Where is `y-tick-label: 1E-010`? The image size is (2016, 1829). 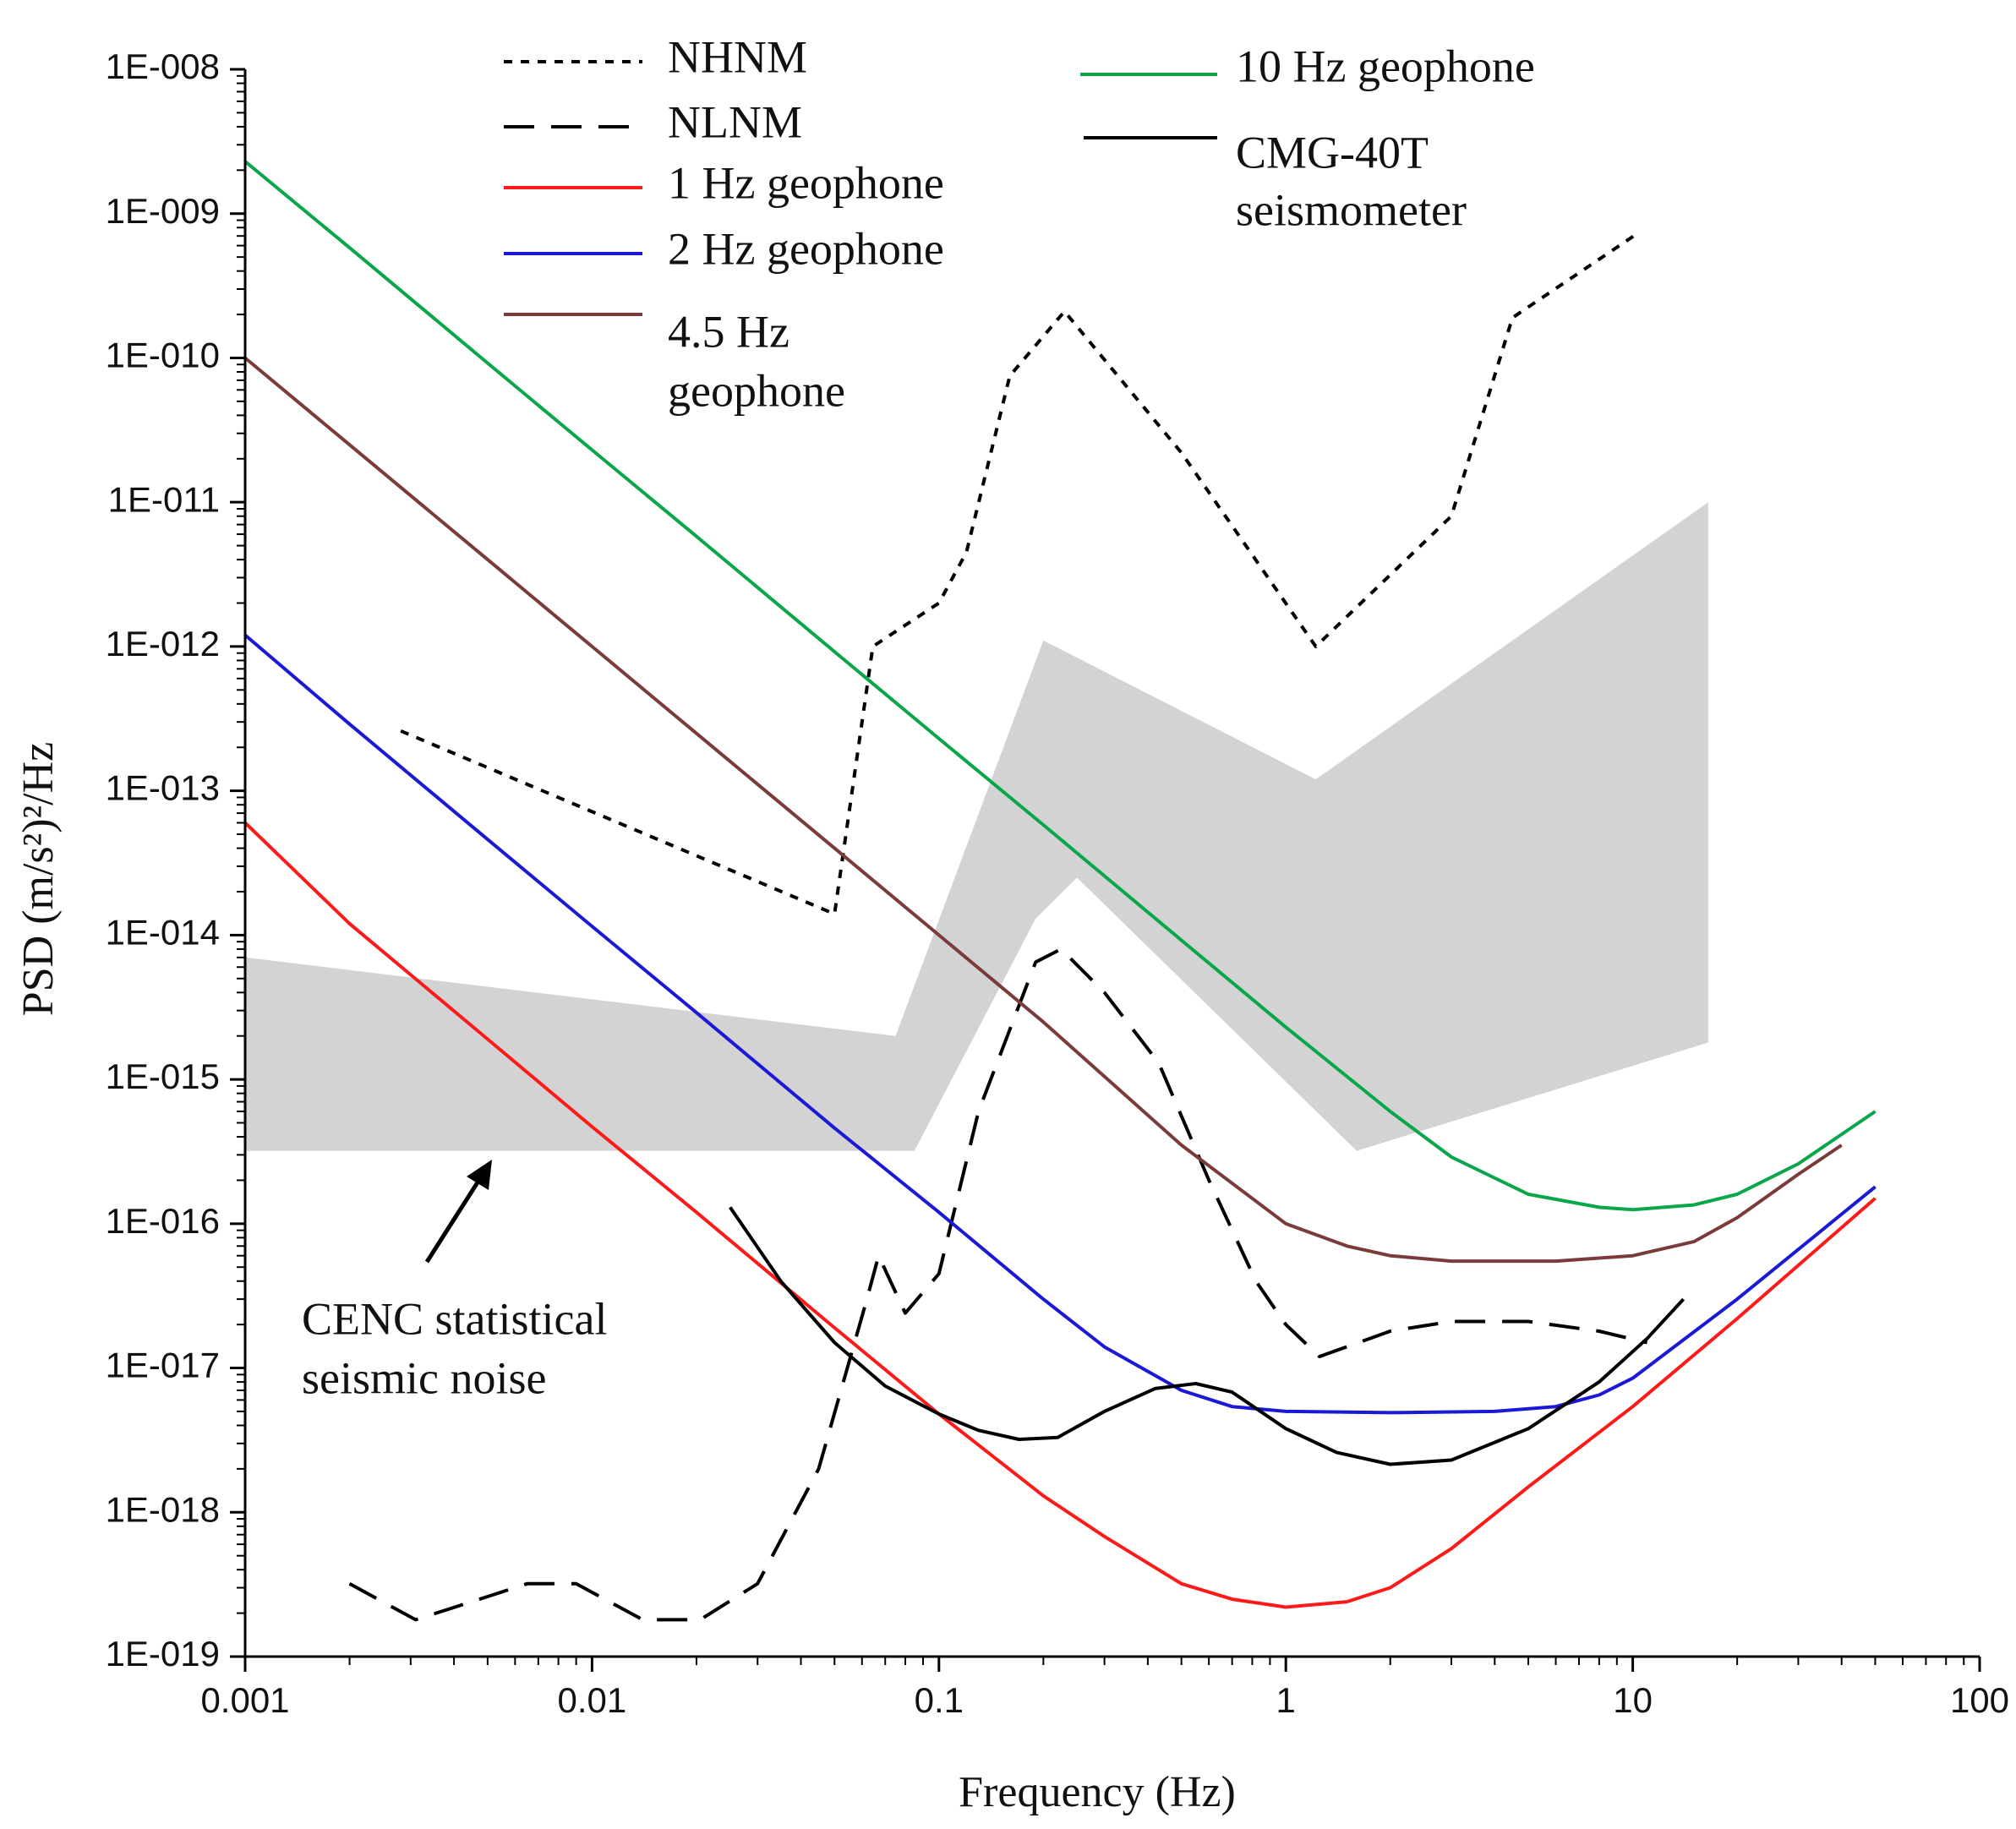
y-tick-label: 1E-010 is located at coordinates (163, 355).